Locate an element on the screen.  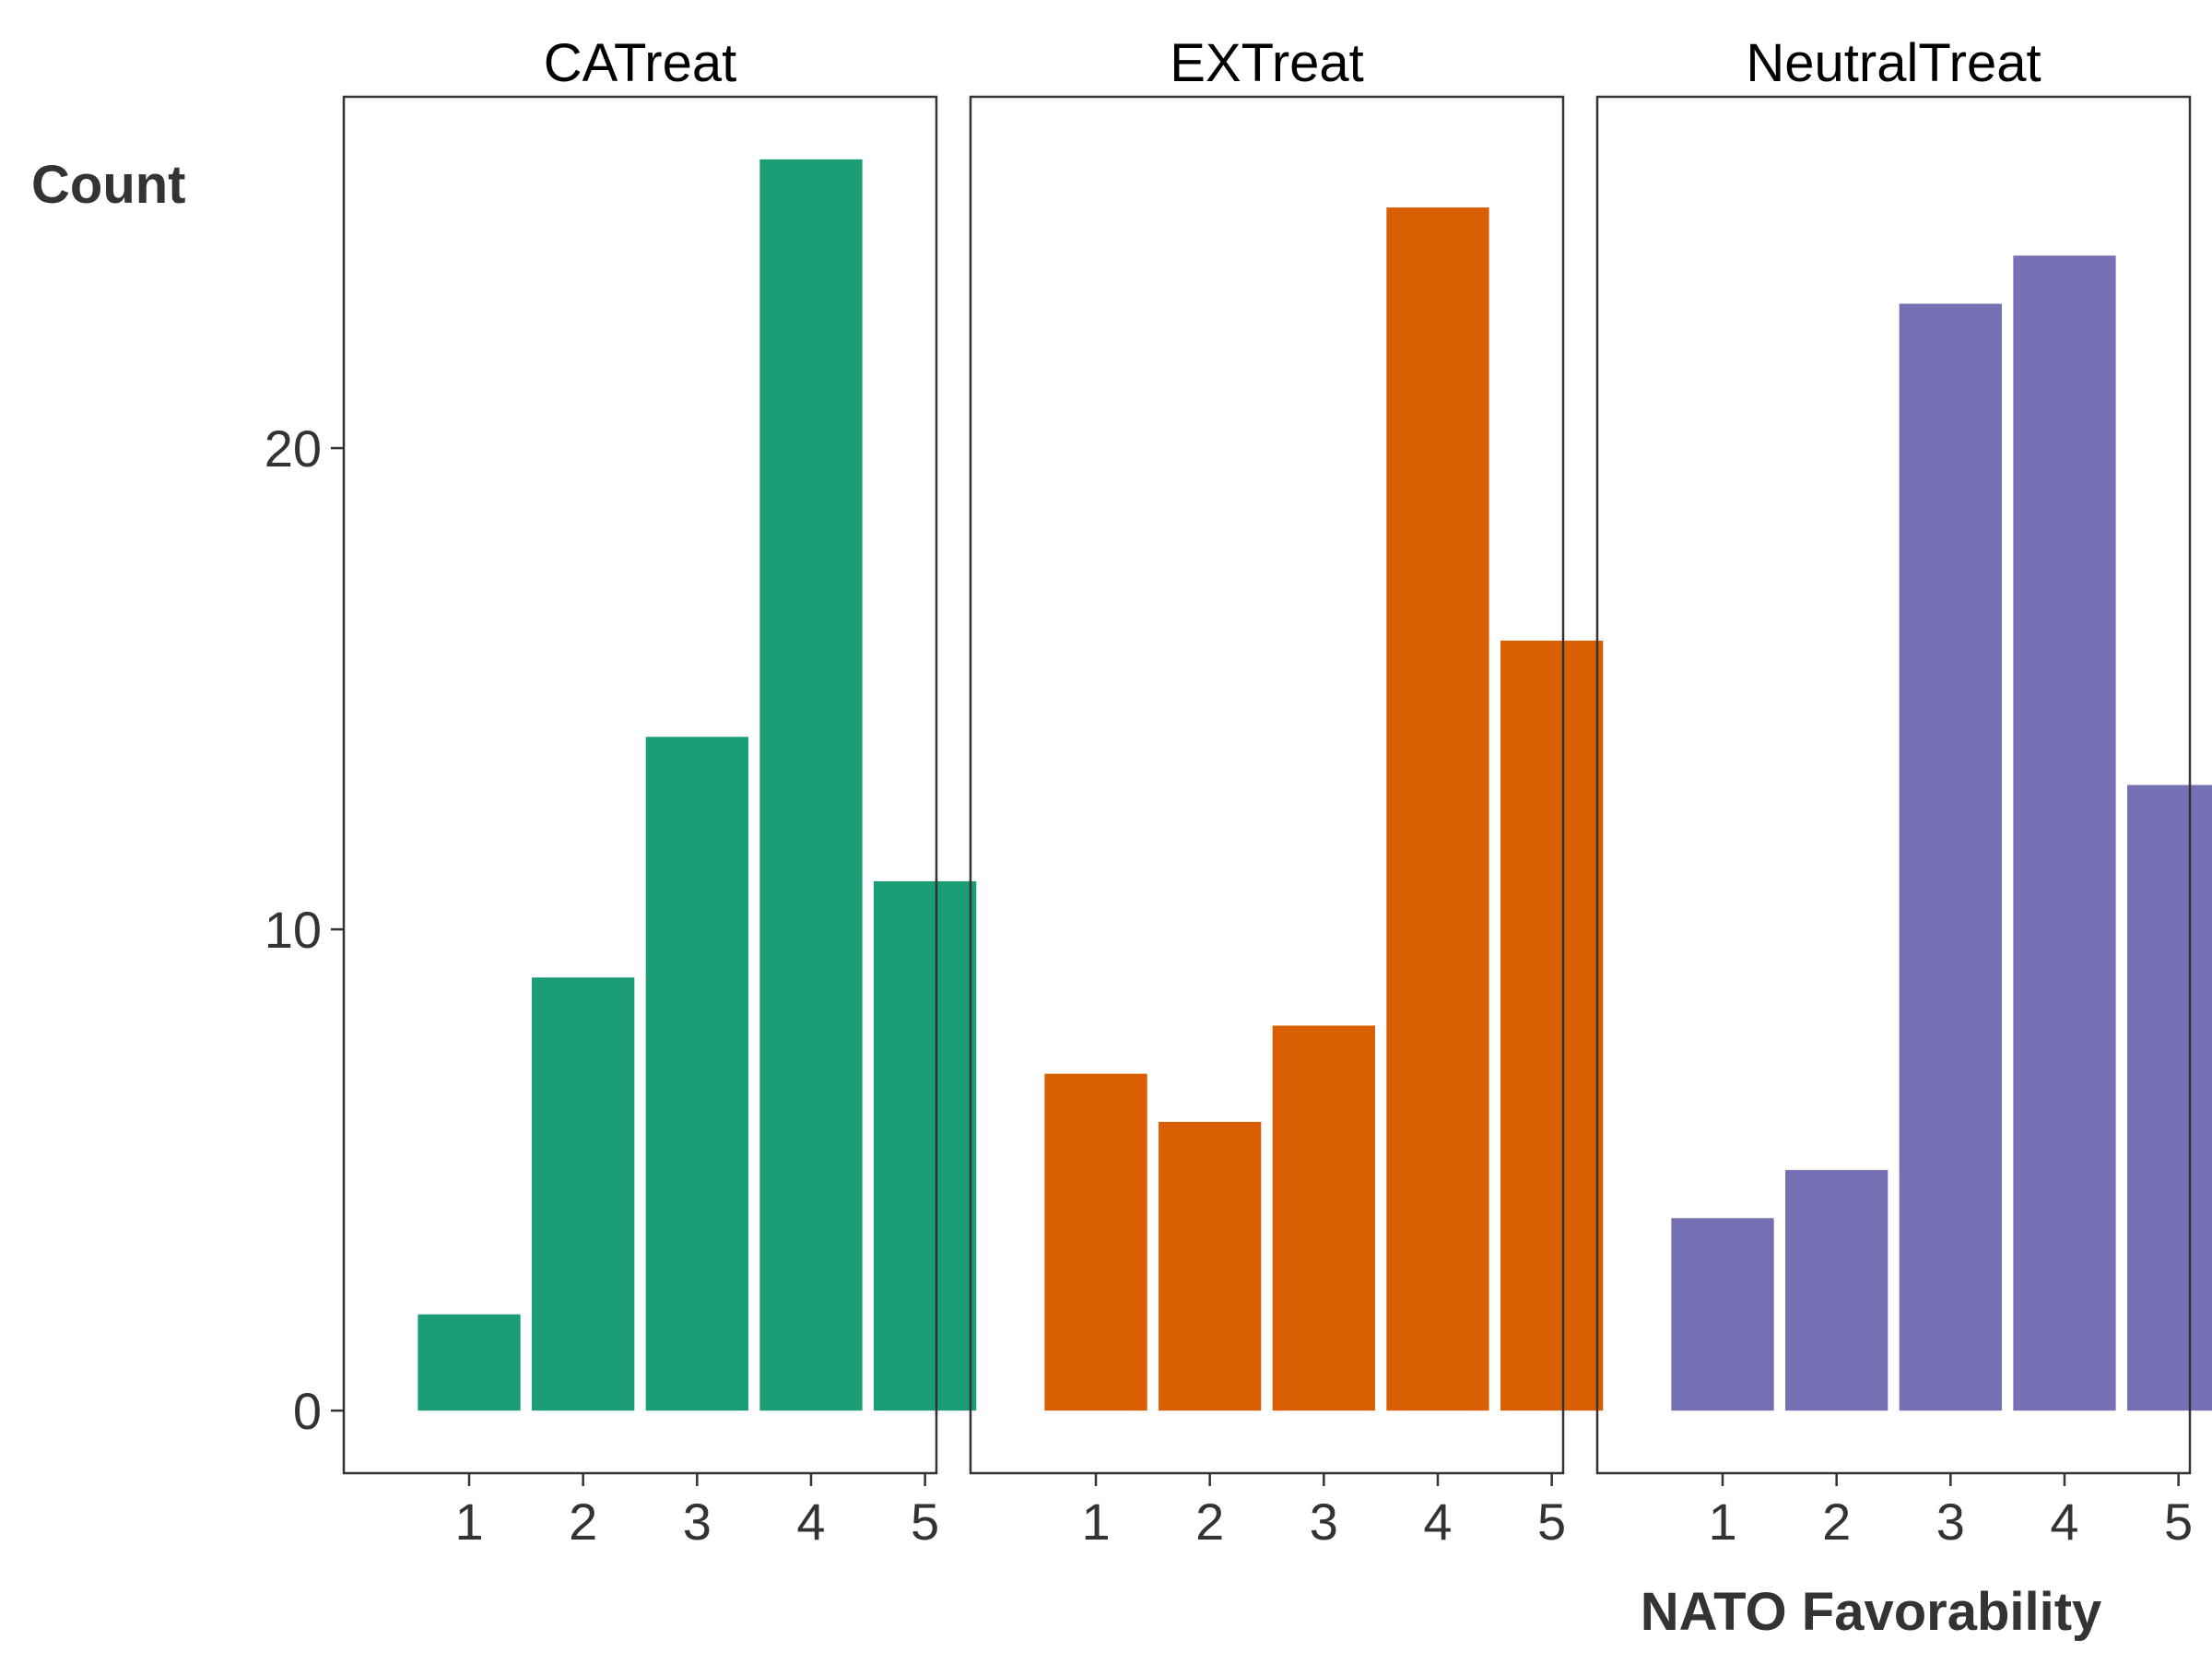
y-tick-label: 0 is located at coordinates (307, 1411).